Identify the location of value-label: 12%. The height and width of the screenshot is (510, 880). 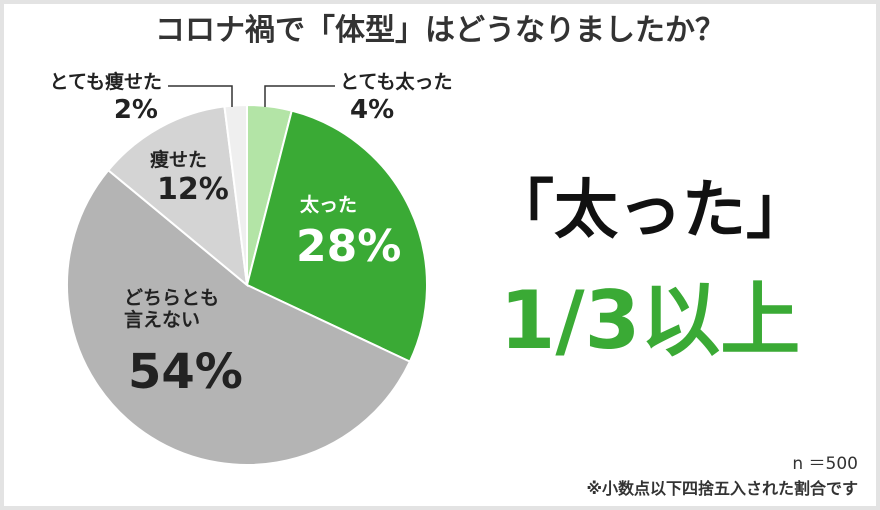
(193, 189).